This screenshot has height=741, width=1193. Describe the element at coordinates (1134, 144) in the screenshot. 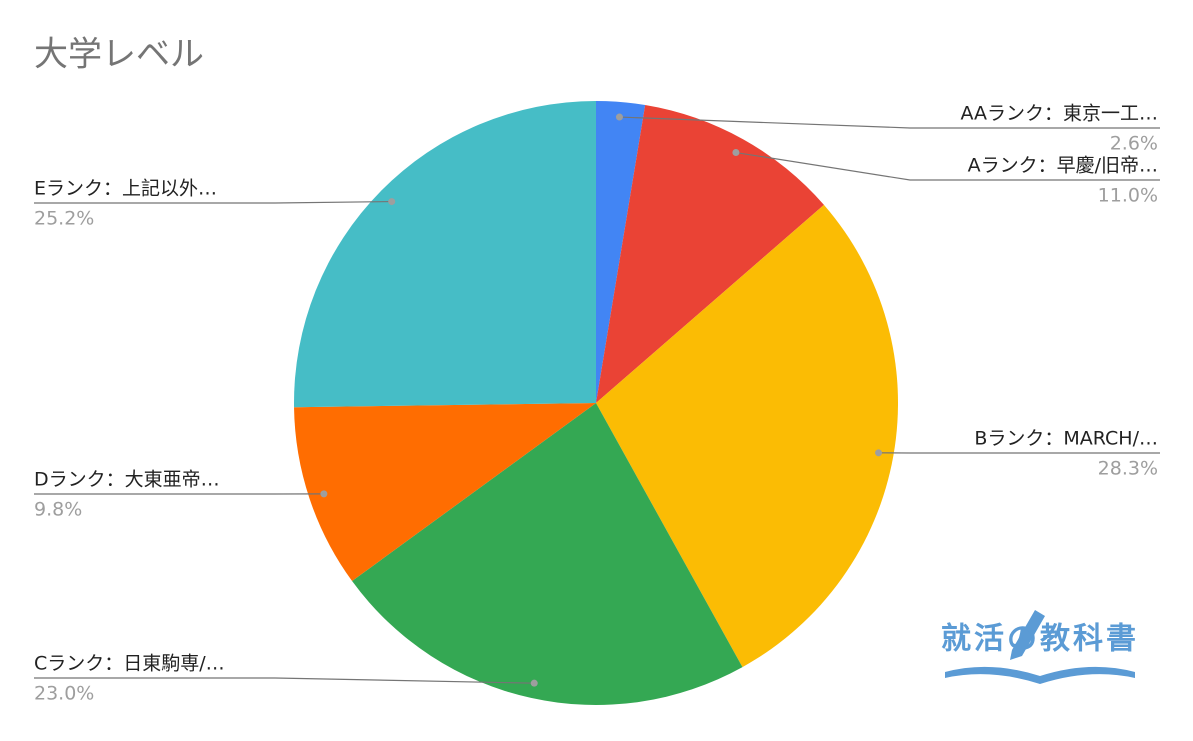

I see `data-label: 2.6%` at that location.